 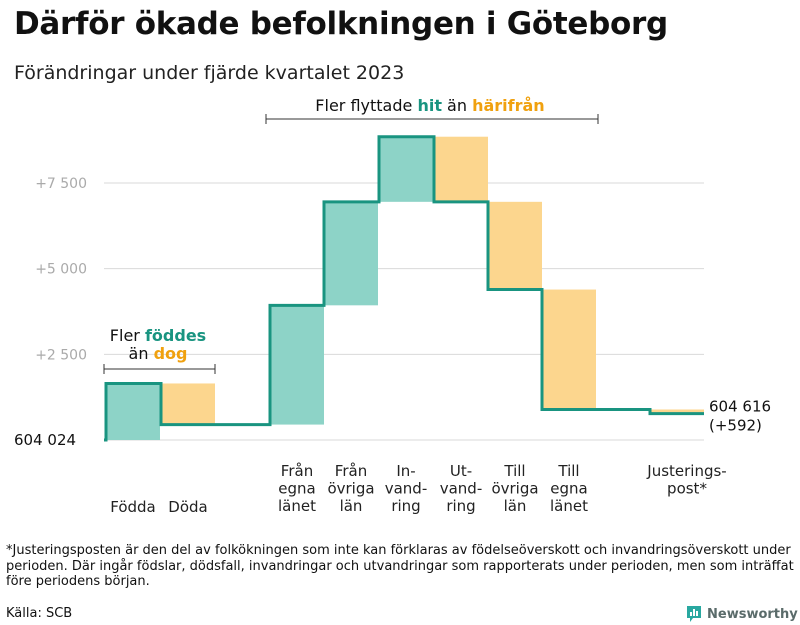 What do you see at coordinates (350, 488) in the screenshot?
I see `category-label: Från övriga län` at bounding box center [350, 488].